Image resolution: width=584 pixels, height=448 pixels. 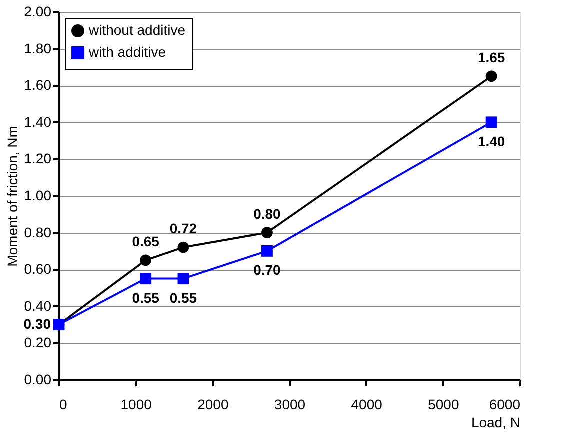 I want to click on x-tick-label: 1000, so click(x=136, y=404).